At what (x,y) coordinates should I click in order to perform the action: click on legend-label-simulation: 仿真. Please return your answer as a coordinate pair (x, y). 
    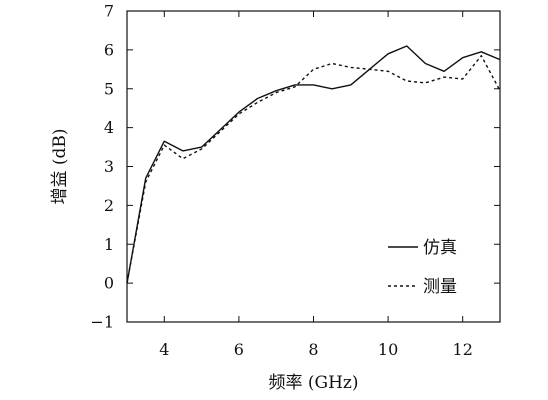
    Looking at the image, I should click on (440, 248).